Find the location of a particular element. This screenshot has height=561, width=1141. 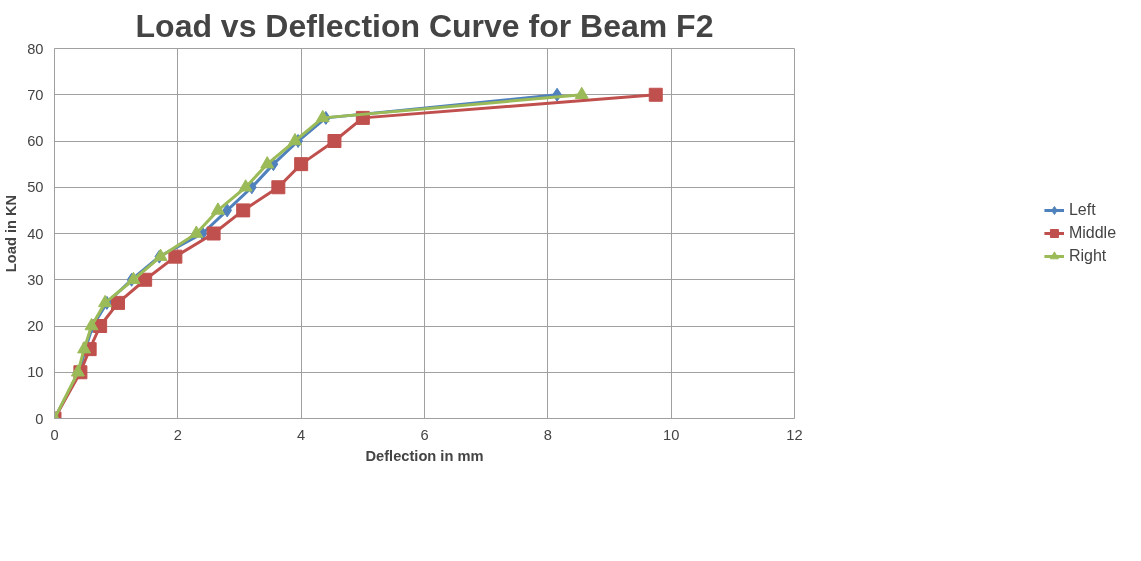

y-tick-label: 80 is located at coordinates (35, 48).